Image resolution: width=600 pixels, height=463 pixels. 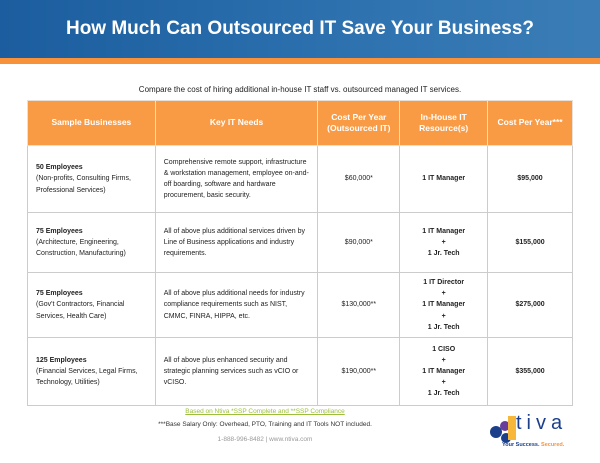 What do you see at coordinates (444, 349) in the screenshot?
I see `resource-line: 1 CISO` at bounding box center [444, 349].